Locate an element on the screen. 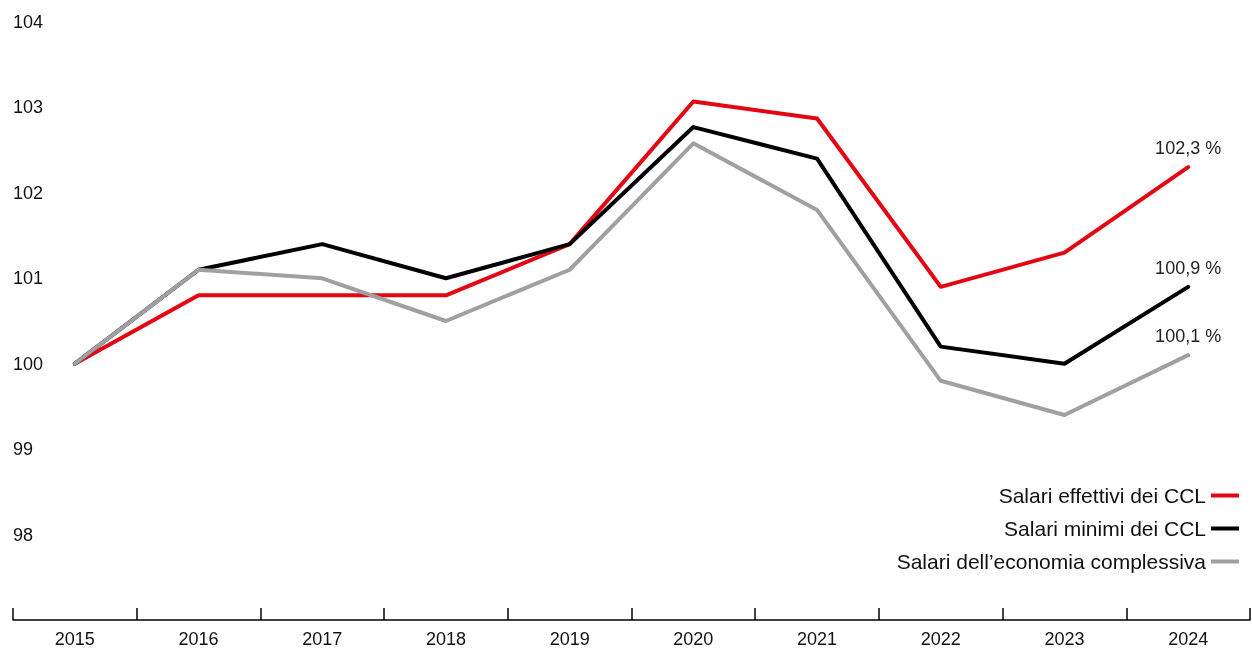  y-tick-label: 100 is located at coordinates (28, 363).